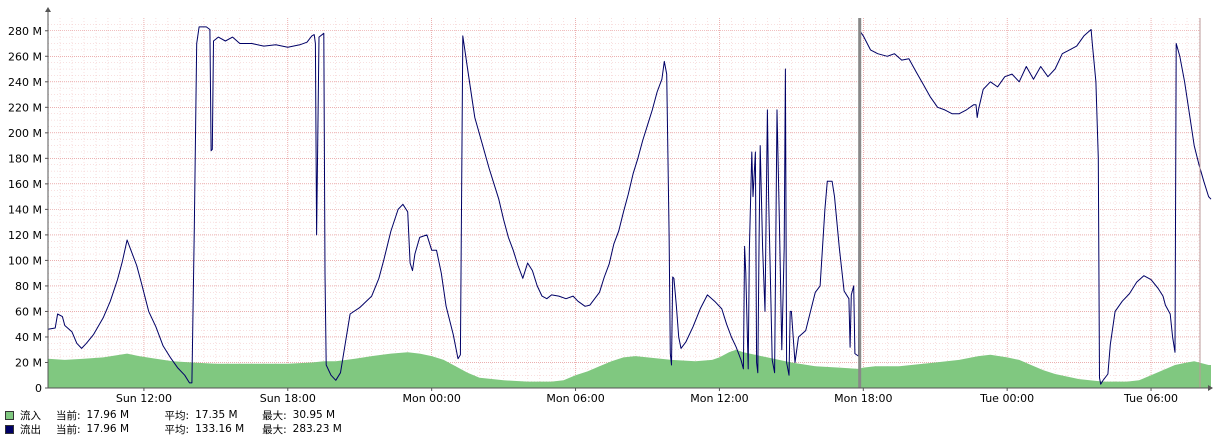 This screenshot has height=437, width=1218. Describe the element at coordinates (30, 429) in the screenshot. I see `legend-name-outbound: 流出` at that location.